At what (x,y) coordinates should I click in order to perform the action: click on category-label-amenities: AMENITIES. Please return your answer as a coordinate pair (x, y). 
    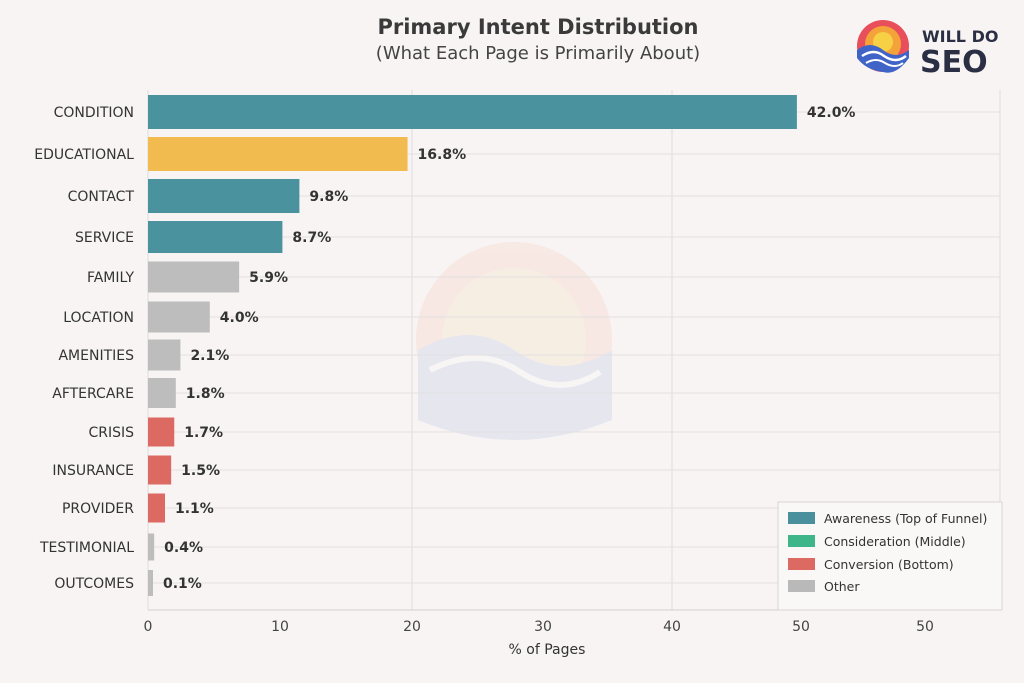
    Looking at the image, I should click on (96, 356).